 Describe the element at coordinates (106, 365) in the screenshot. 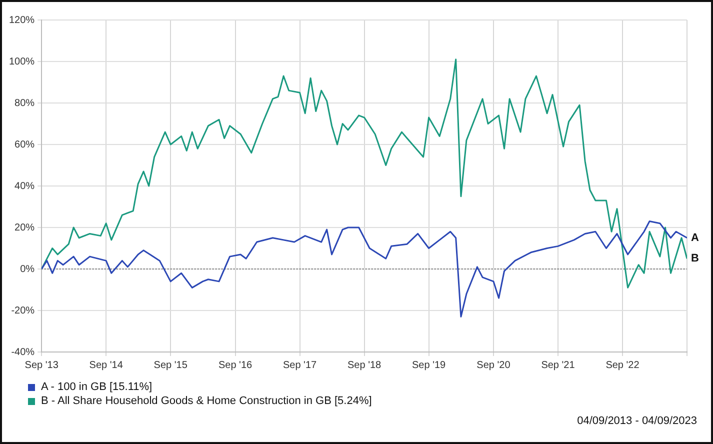

I see `x-tick-label: Sep '14` at that location.